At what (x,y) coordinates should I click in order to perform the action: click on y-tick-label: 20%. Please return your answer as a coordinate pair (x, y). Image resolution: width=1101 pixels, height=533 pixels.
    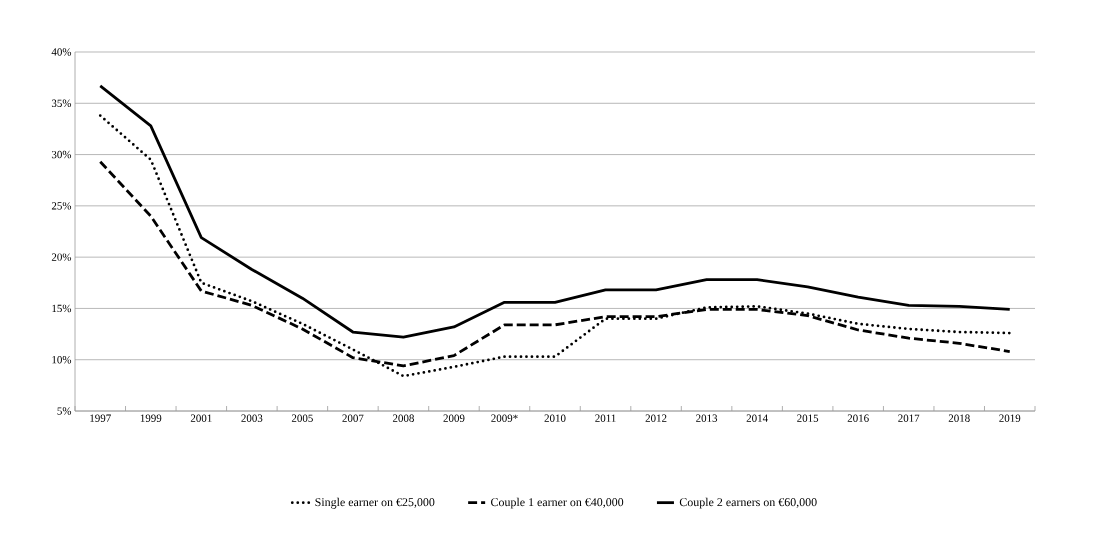
    Looking at the image, I should click on (61, 257).